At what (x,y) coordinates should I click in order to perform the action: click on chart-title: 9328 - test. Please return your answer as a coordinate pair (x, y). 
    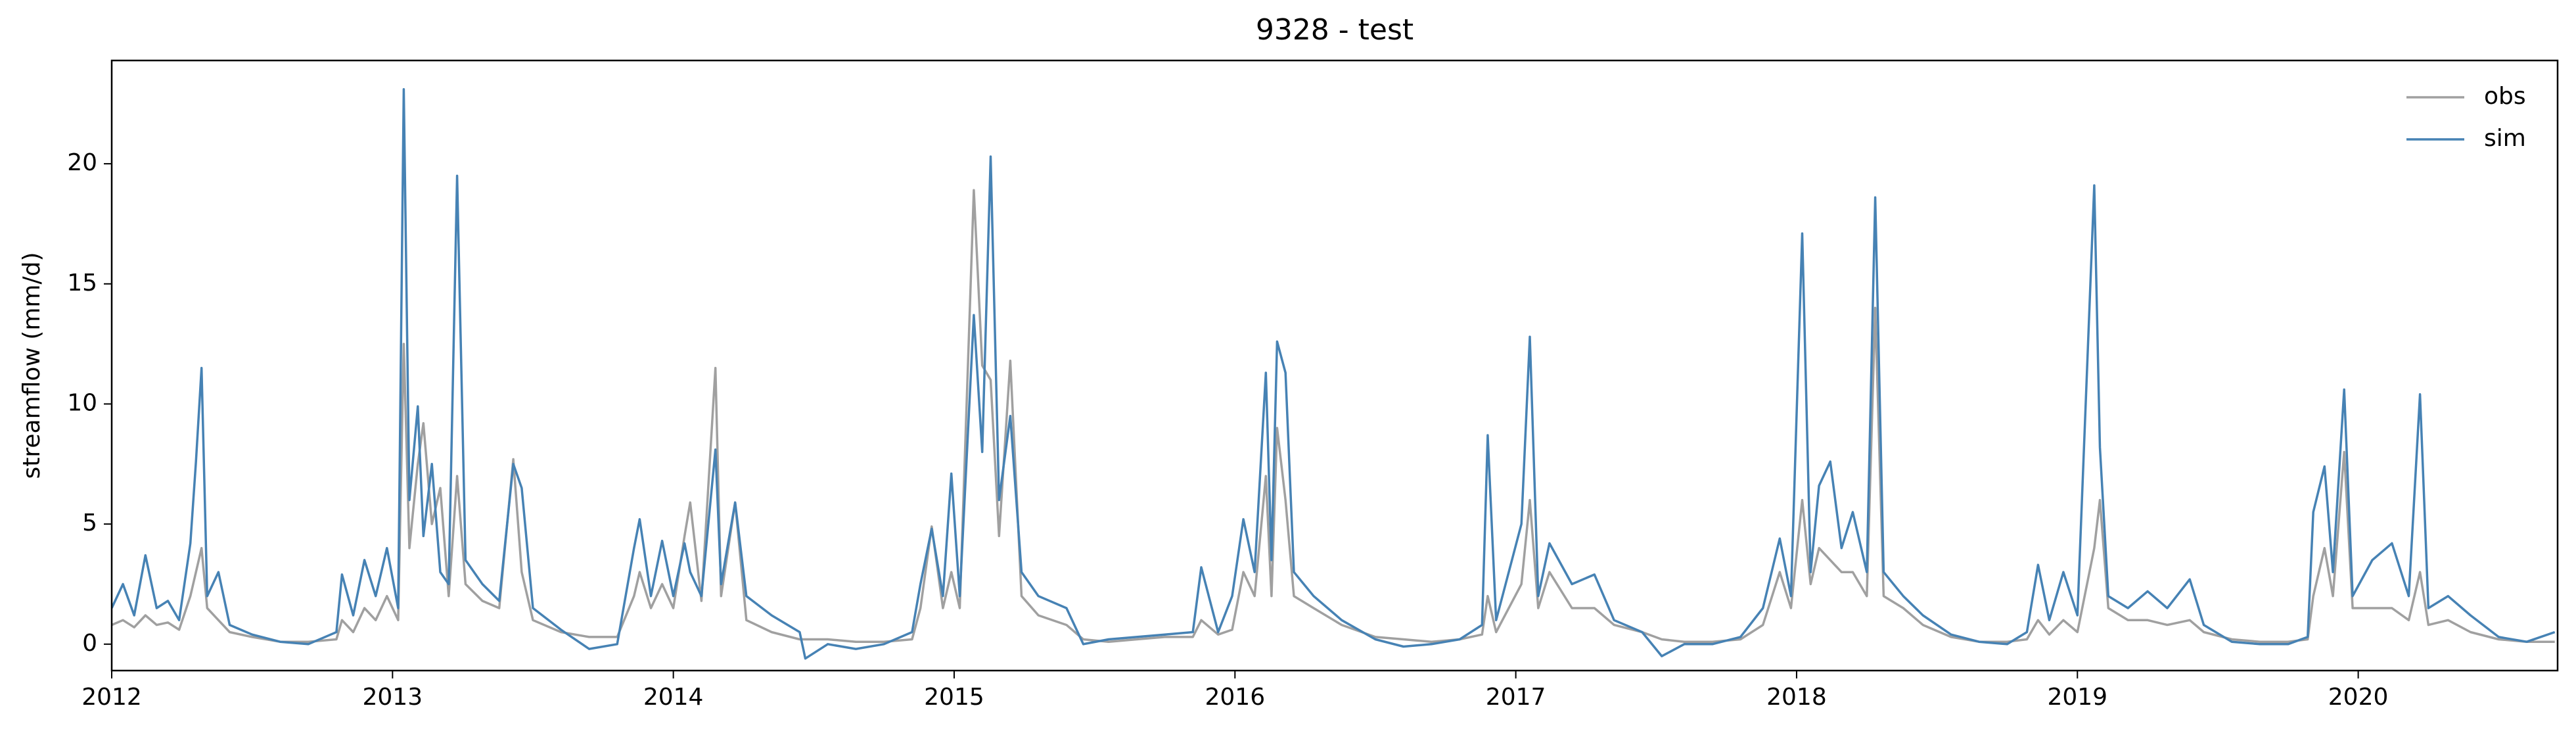
    Looking at the image, I should click on (1335, 30).